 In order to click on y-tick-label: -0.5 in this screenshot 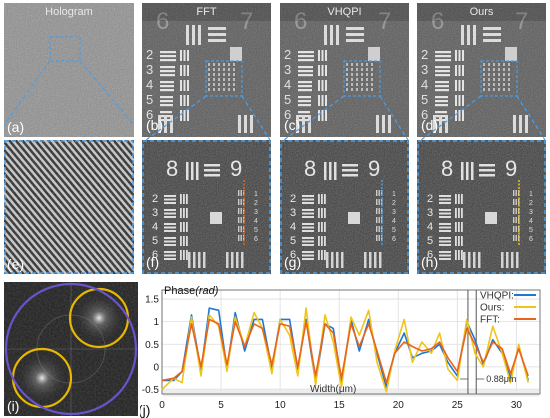, I will do `click(151, 390)`.